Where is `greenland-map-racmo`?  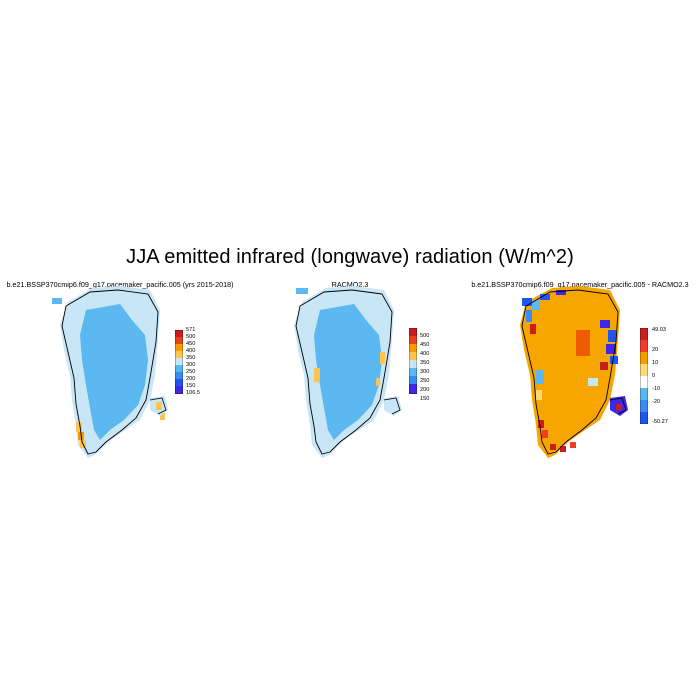 greenland-map-racmo is located at coordinates (348, 372).